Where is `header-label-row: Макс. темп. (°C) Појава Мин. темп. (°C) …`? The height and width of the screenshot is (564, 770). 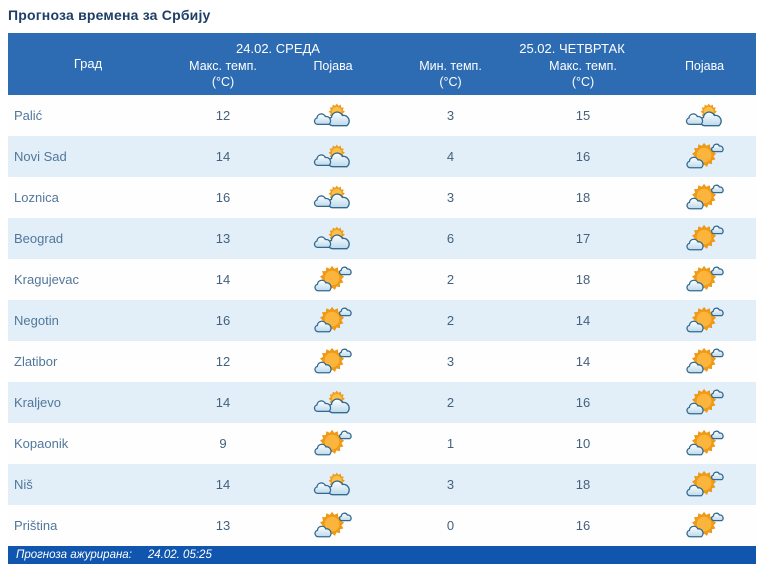
header-label-row: Макс. темп. (°C) Појава Мин. темп. (°C) … is located at coordinates (382, 76).